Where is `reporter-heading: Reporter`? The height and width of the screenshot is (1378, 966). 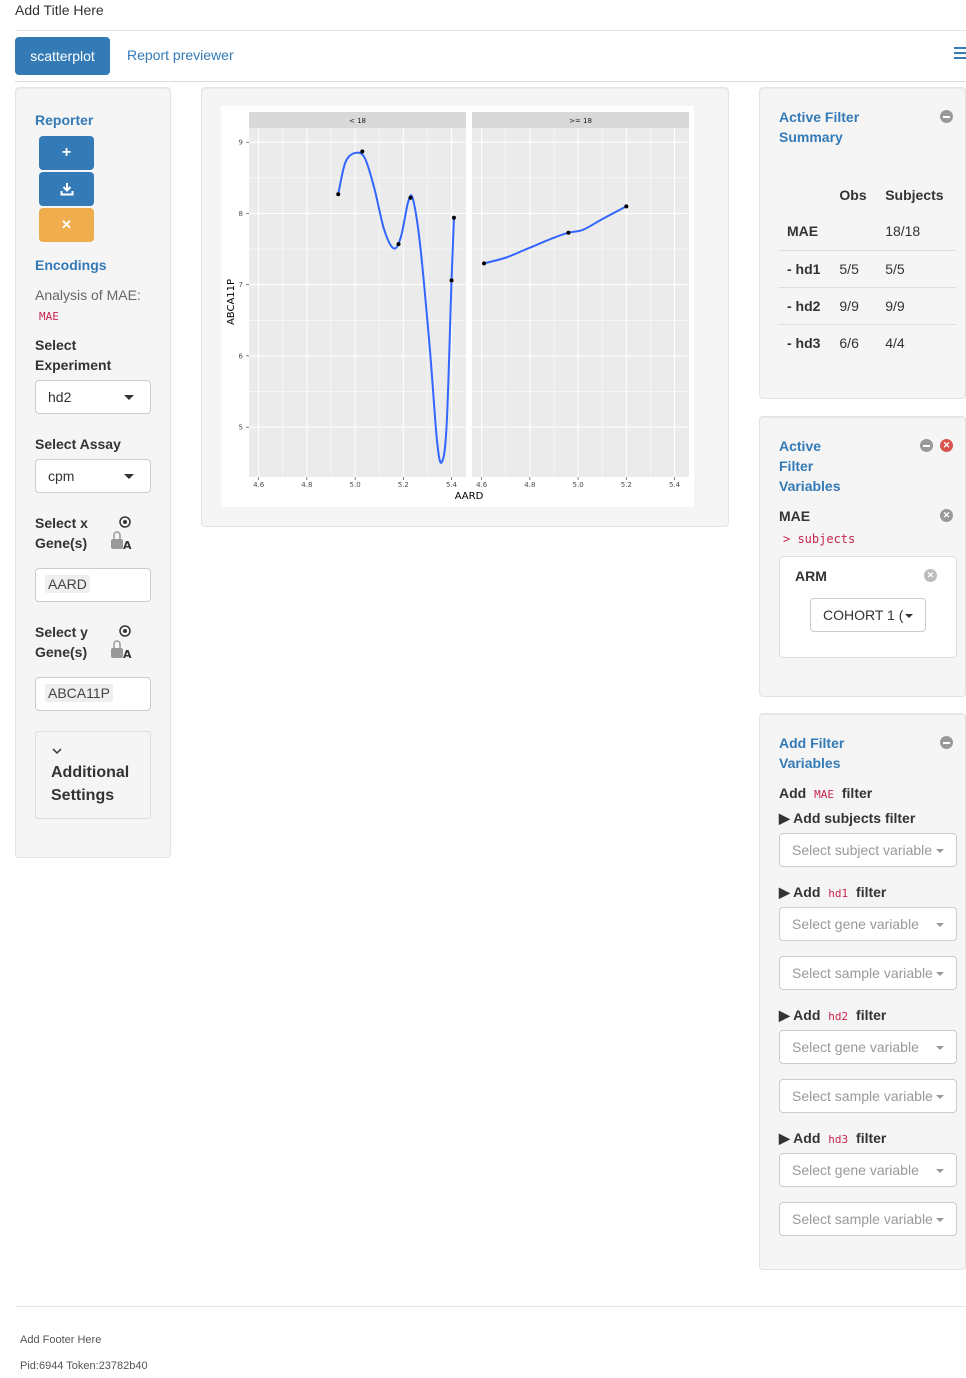
reporter-heading: Reporter is located at coordinates (64, 120).